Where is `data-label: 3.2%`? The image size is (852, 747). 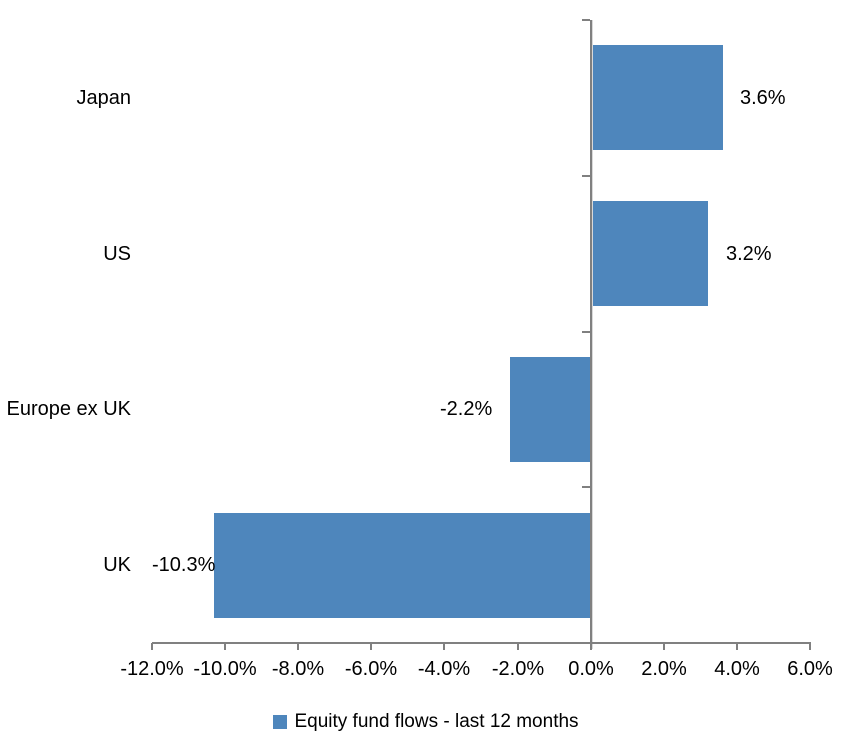 data-label: 3.2% is located at coordinates (749, 254).